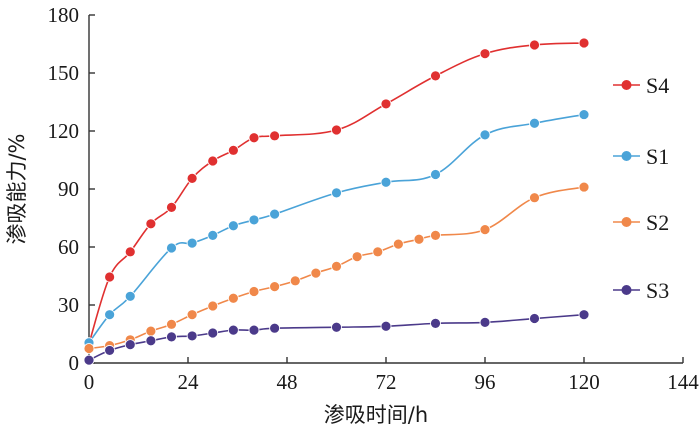  Describe the element at coordinates (64, 73) in the screenshot. I see `y-tick-label: 150` at that location.